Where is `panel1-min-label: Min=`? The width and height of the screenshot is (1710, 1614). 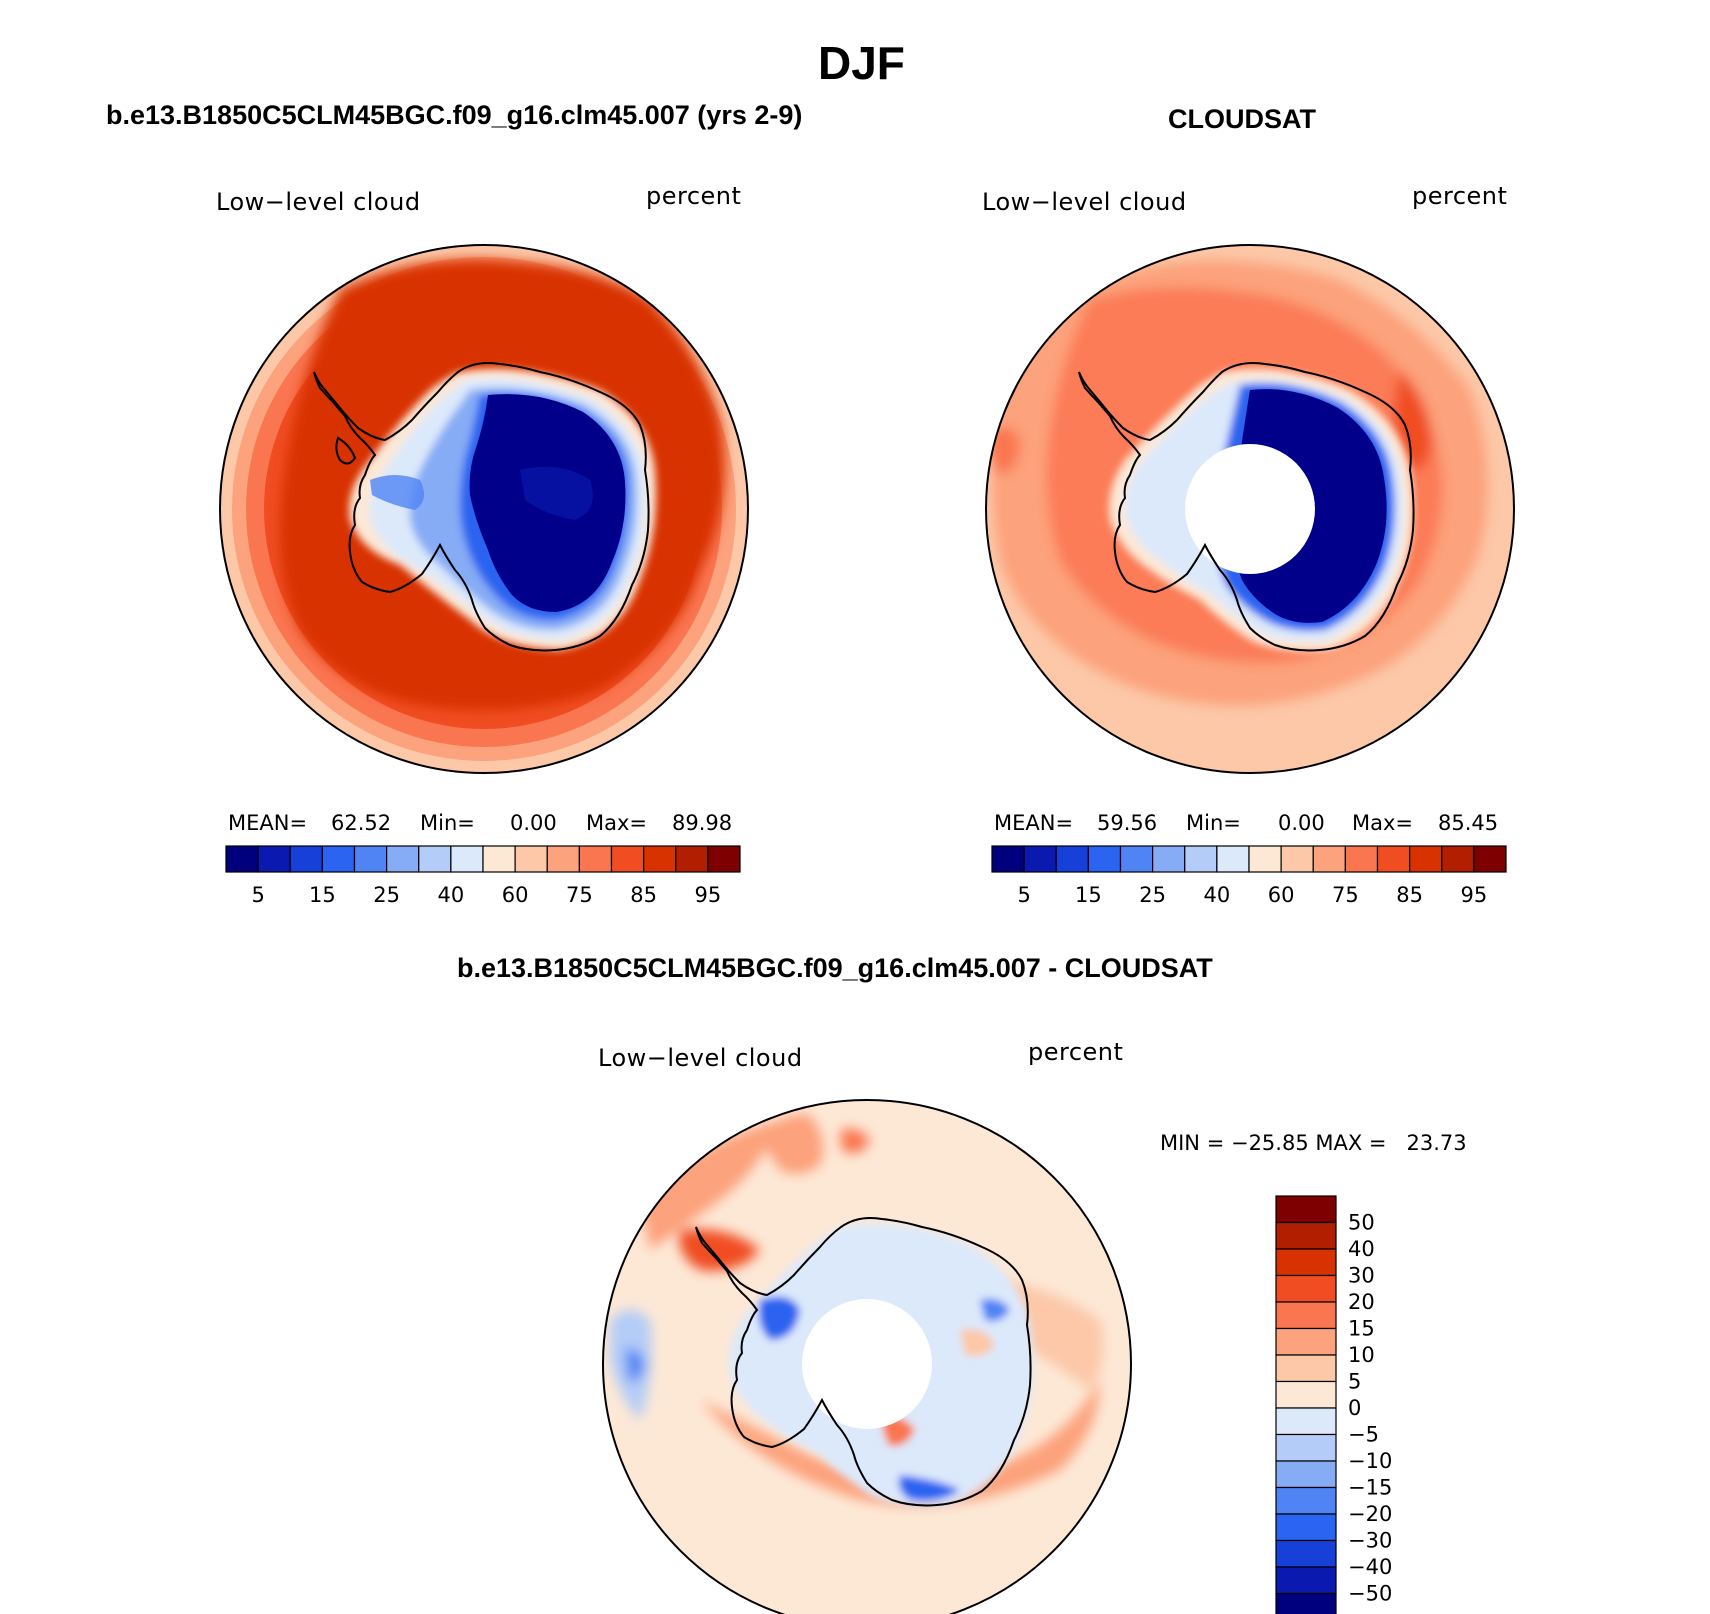
panel1-min-label: Min= is located at coordinates (447, 823).